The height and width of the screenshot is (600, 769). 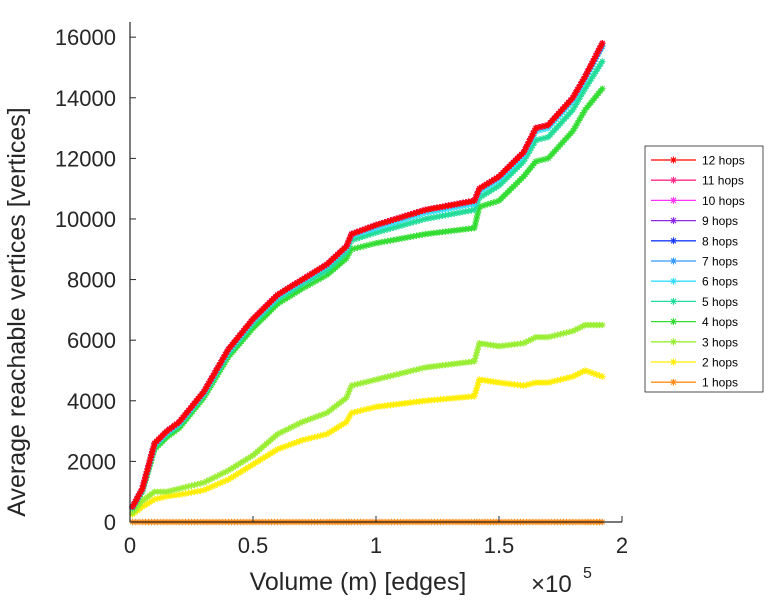 What do you see at coordinates (694, 322) in the screenshot?
I see `legend-item: 4 hops` at bounding box center [694, 322].